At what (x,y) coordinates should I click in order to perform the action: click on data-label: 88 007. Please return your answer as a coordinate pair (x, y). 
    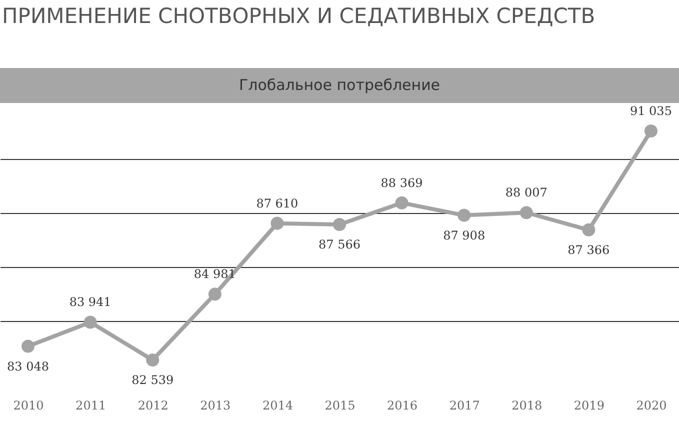
    Looking at the image, I should click on (526, 193).